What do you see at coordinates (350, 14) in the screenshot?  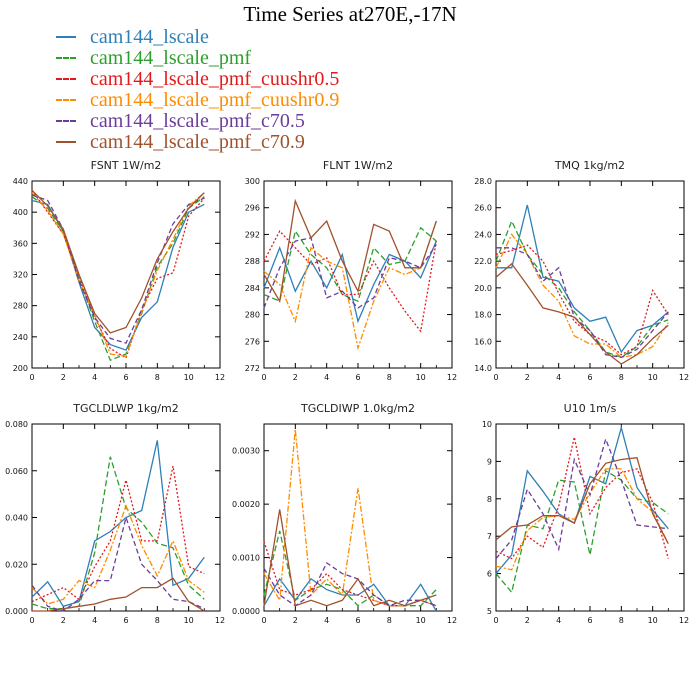 I see `figure-title: Time Series at270E,-17N` at bounding box center [350, 14].